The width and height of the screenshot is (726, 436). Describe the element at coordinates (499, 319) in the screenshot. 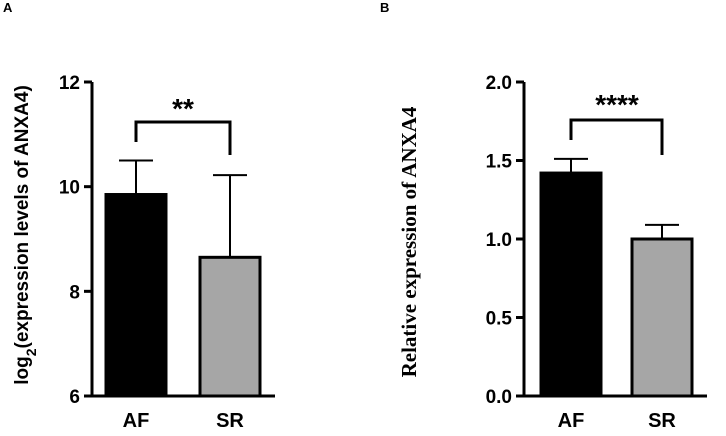

I see `panel-b-y-tick-label: 0.5` at that location.